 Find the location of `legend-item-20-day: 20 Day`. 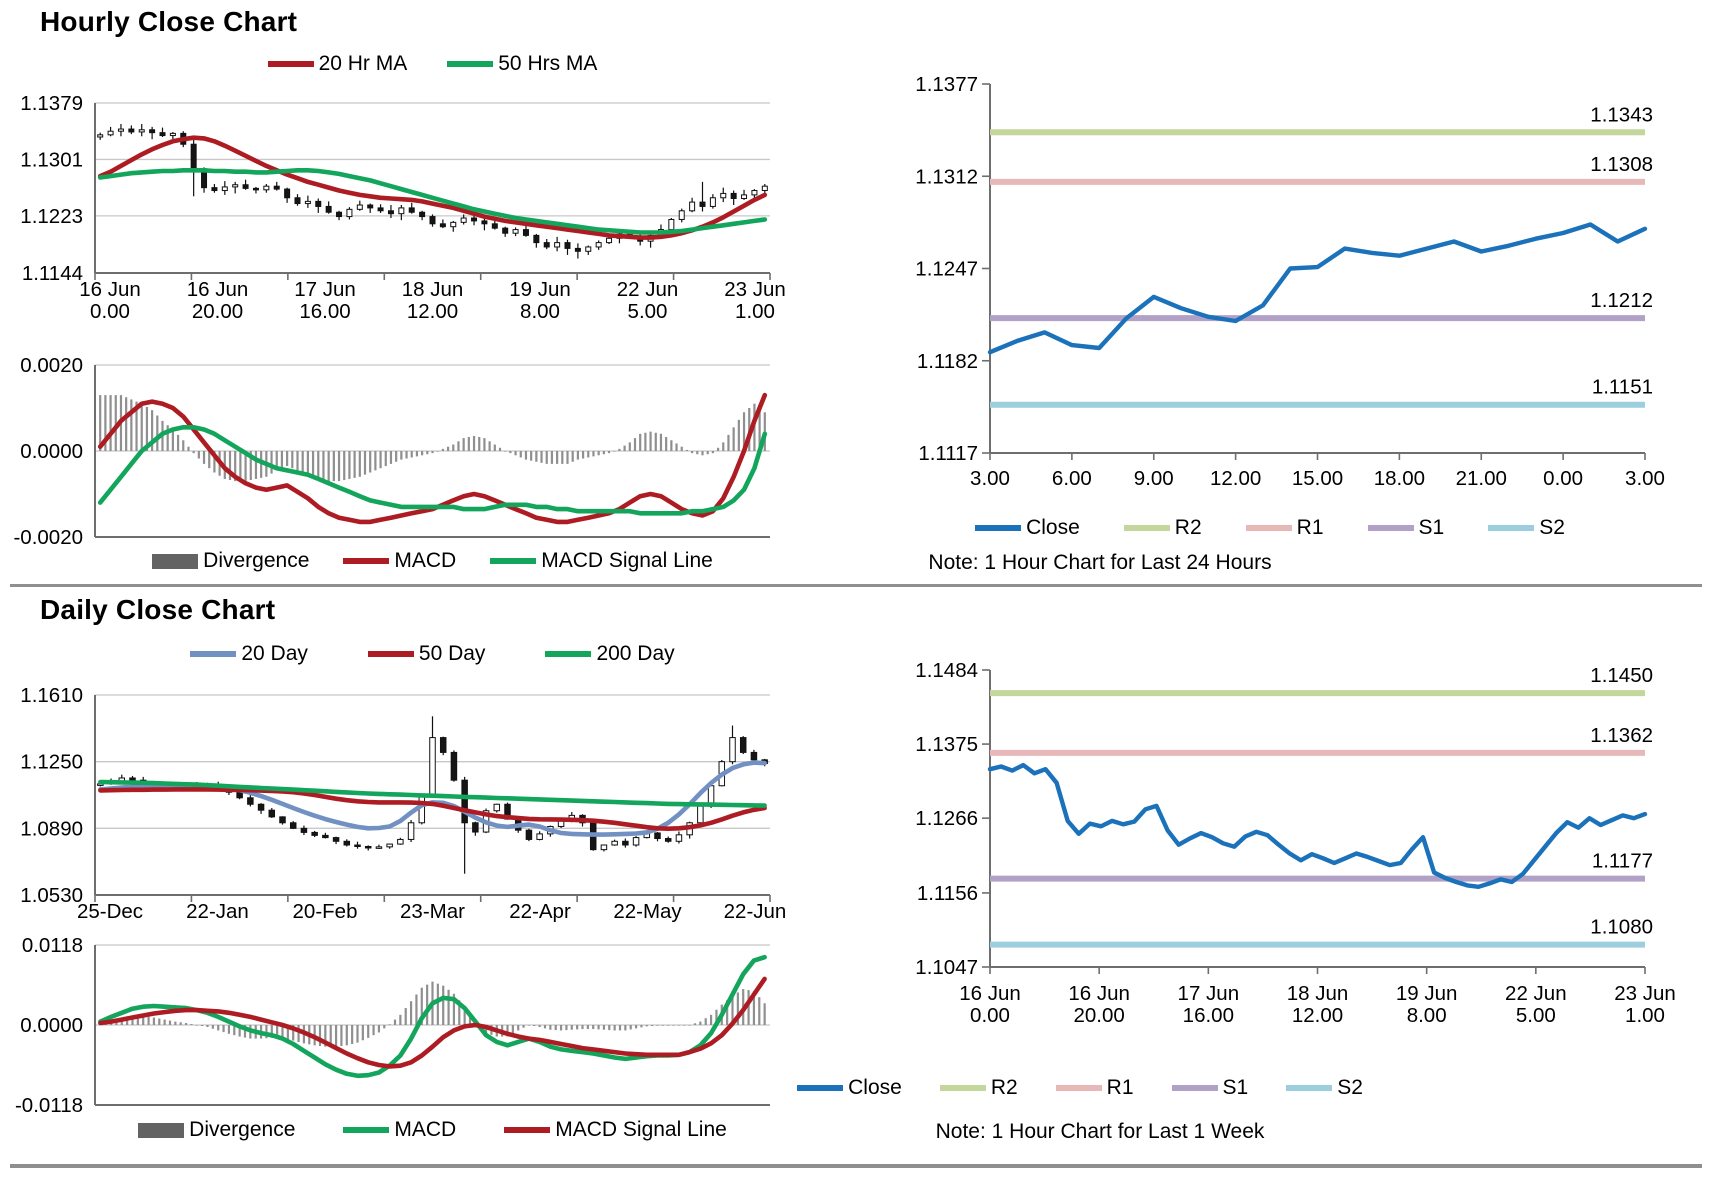

legend-item-20-day: 20 Day is located at coordinates (249, 654).